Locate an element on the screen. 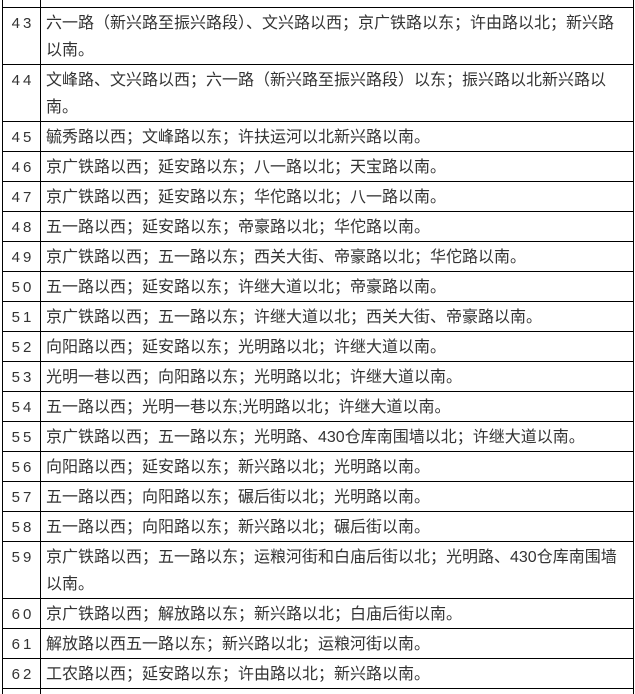 Image resolution: width=635 pixels, height=694 pixels. table-row: 56 向阳路以西；延安路以东；新兴路以北；光明路以南。 is located at coordinates (318, 466).